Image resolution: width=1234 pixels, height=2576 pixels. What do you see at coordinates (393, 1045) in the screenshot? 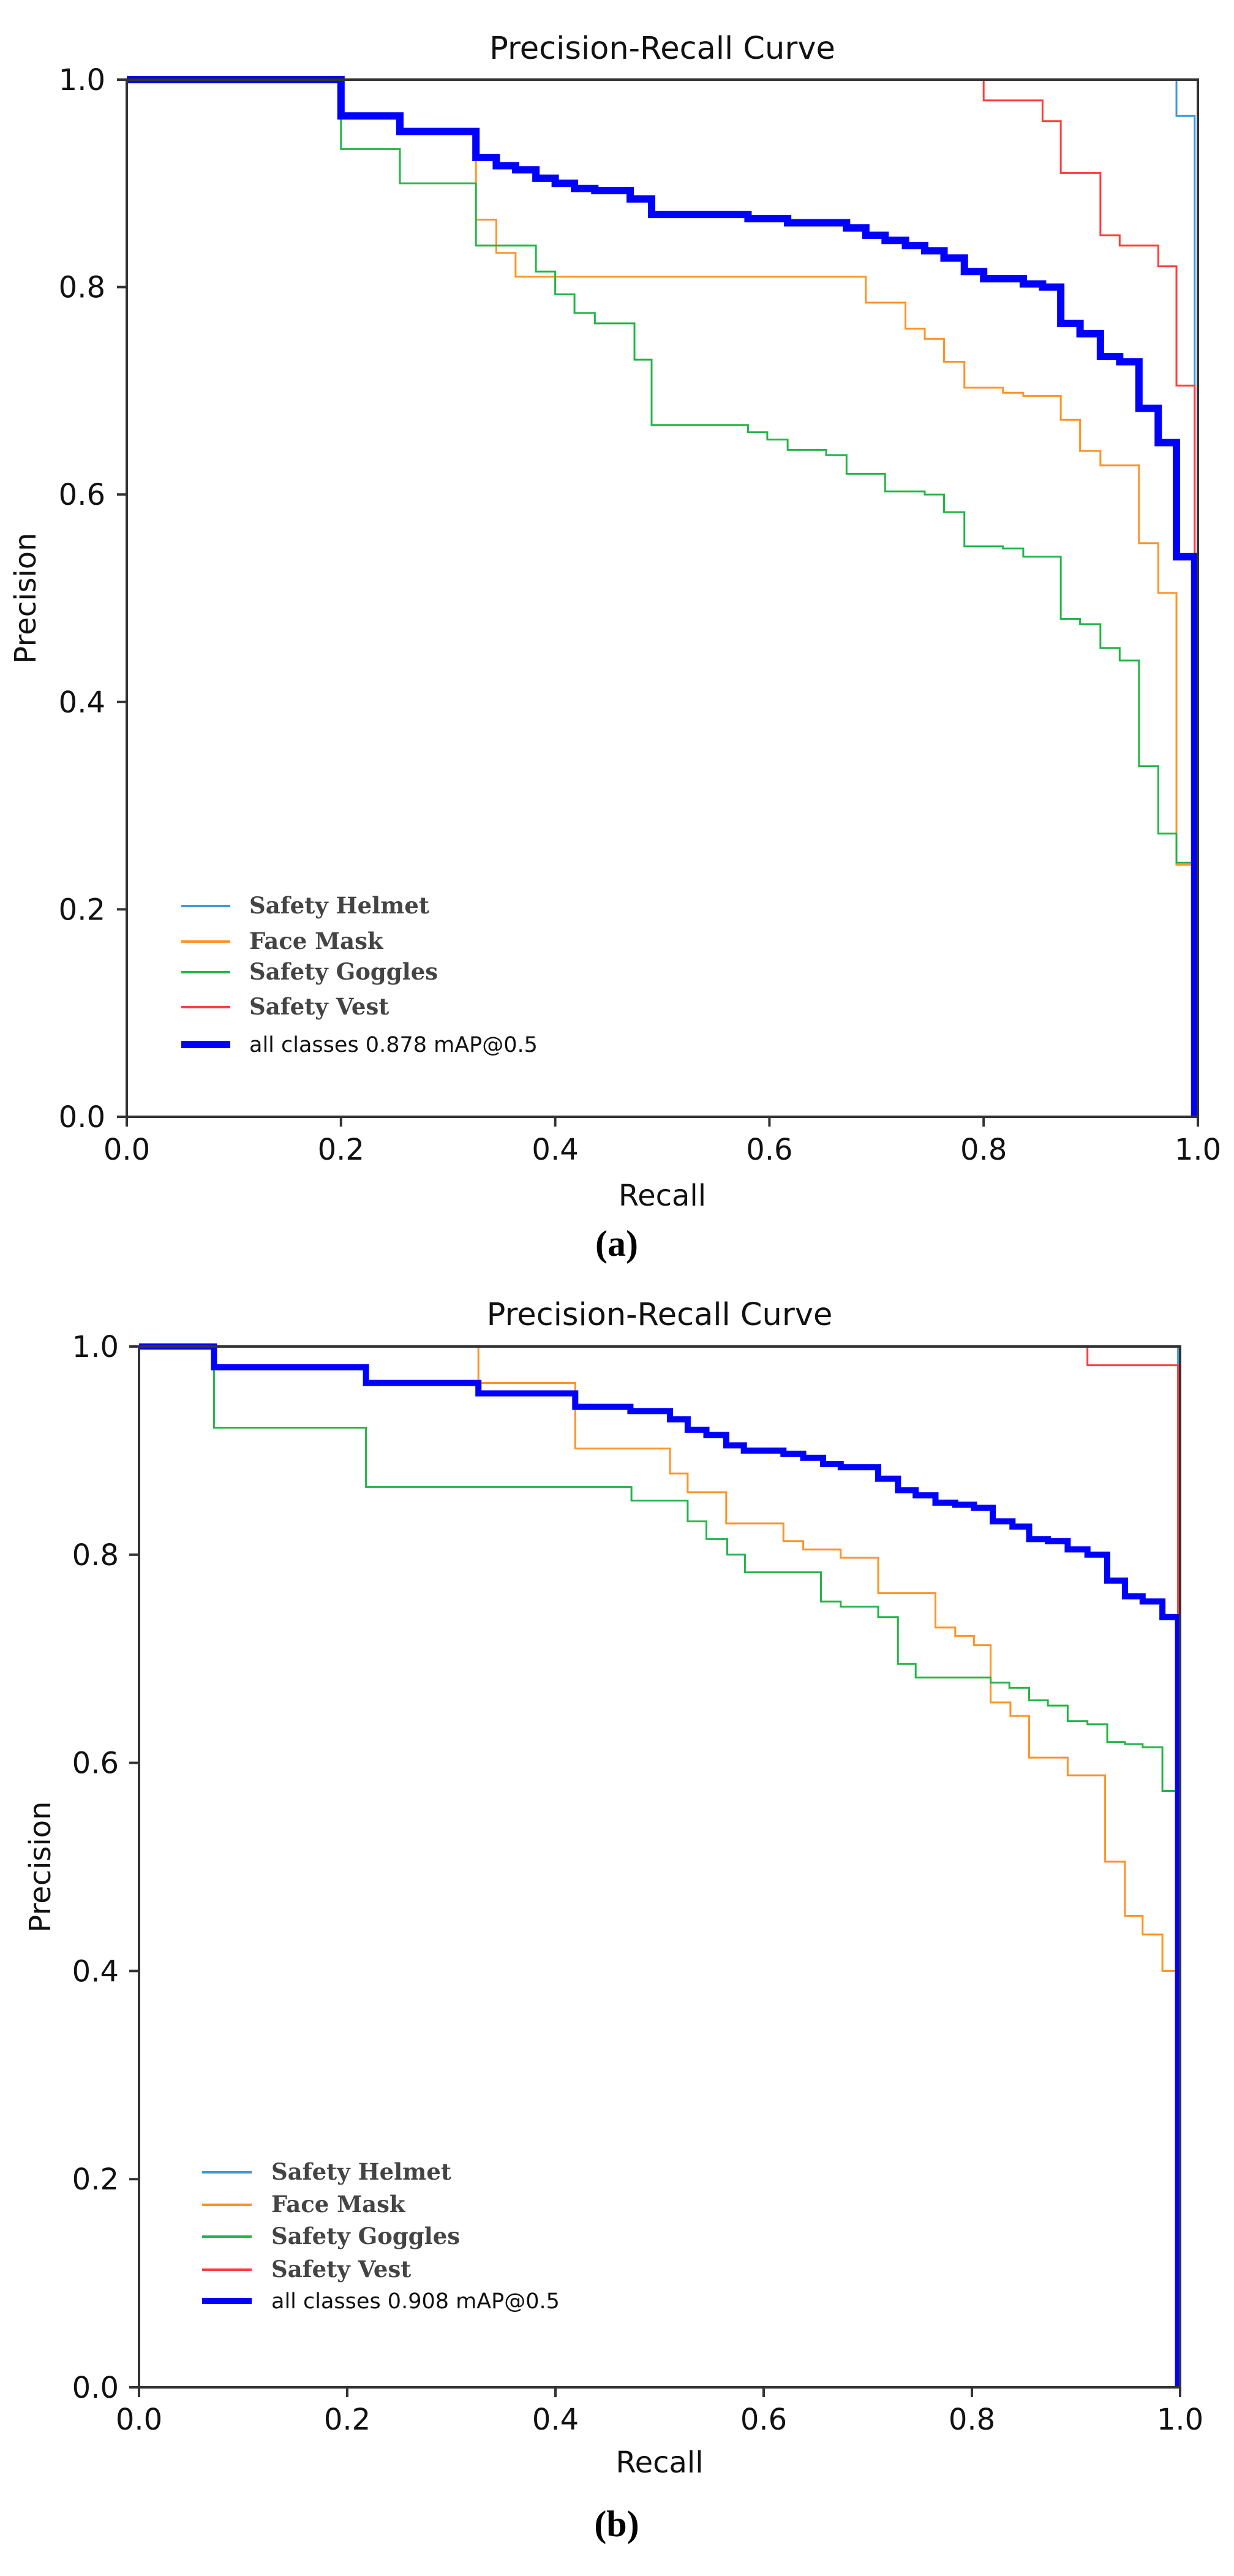
I see `legend-label: all classes 0.878 mAP@0.5` at bounding box center [393, 1045].